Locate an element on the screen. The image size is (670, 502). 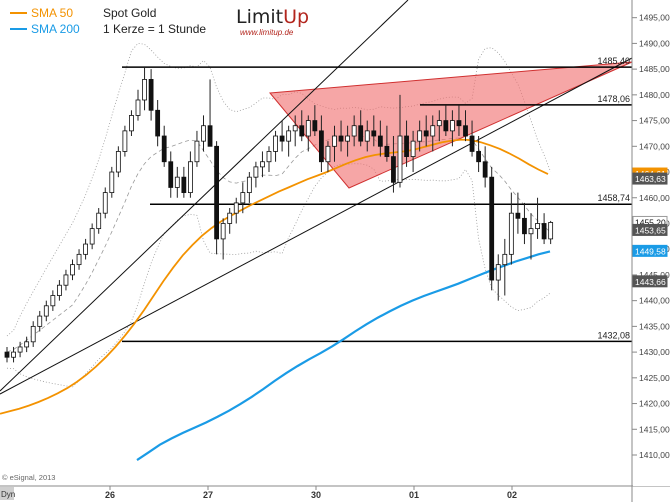
chart-subtitle: 1 Kerze = 1 Stunde is located at coordinates (154, 29).